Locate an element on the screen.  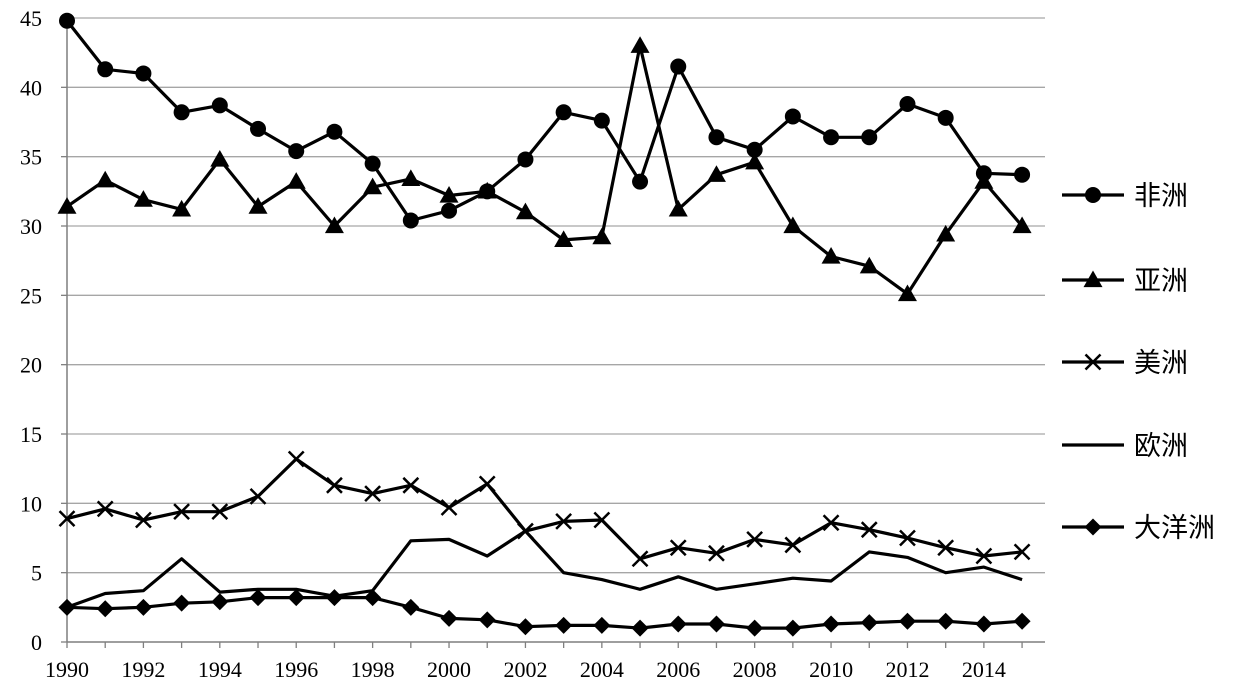
y-tick-label: 5 is located at coordinates (36, 573).